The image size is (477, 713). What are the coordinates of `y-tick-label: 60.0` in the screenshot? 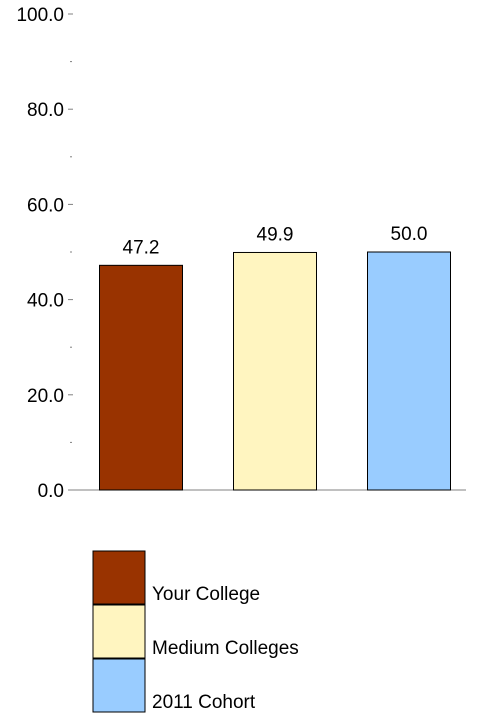 It's located at (45, 205).